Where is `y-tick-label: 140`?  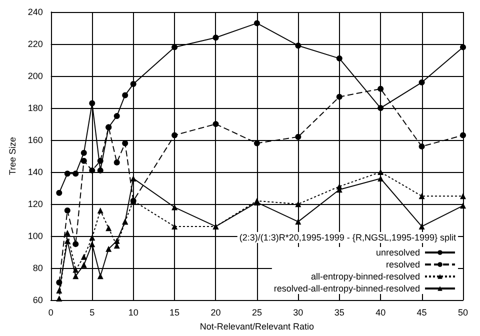
y-tick-label: 140 is located at coordinates (35, 172).